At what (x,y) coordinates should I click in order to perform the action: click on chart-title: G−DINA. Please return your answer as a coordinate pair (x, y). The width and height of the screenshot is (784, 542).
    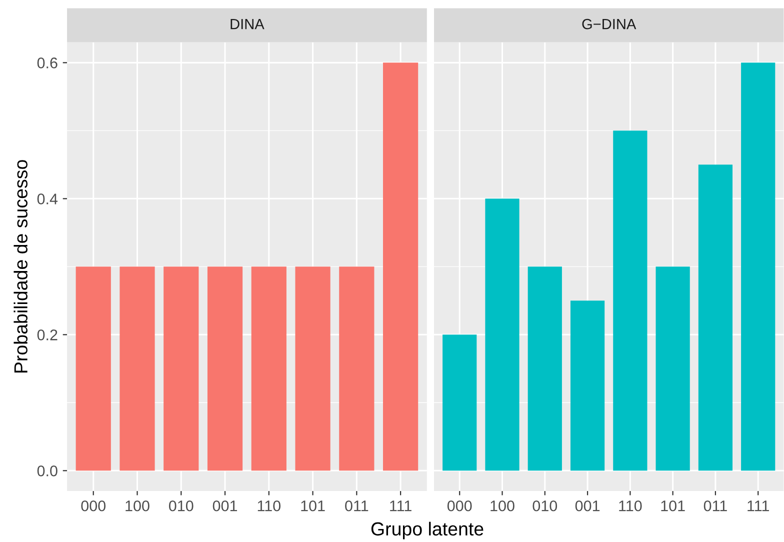
    Looking at the image, I should click on (609, 24).